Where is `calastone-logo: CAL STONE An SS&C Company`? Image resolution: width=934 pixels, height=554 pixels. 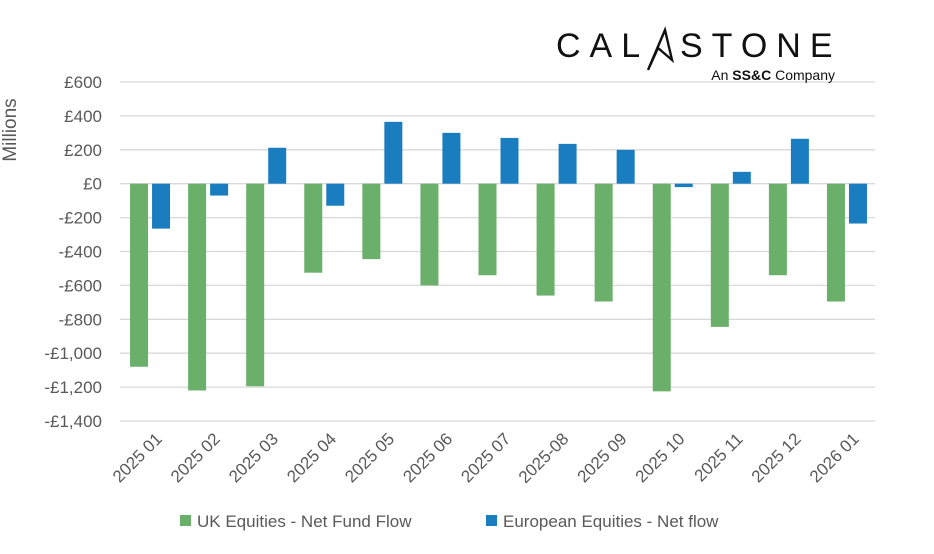 calastone-logo: CAL STONE An SS&C Company is located at coordinates (699, 54).